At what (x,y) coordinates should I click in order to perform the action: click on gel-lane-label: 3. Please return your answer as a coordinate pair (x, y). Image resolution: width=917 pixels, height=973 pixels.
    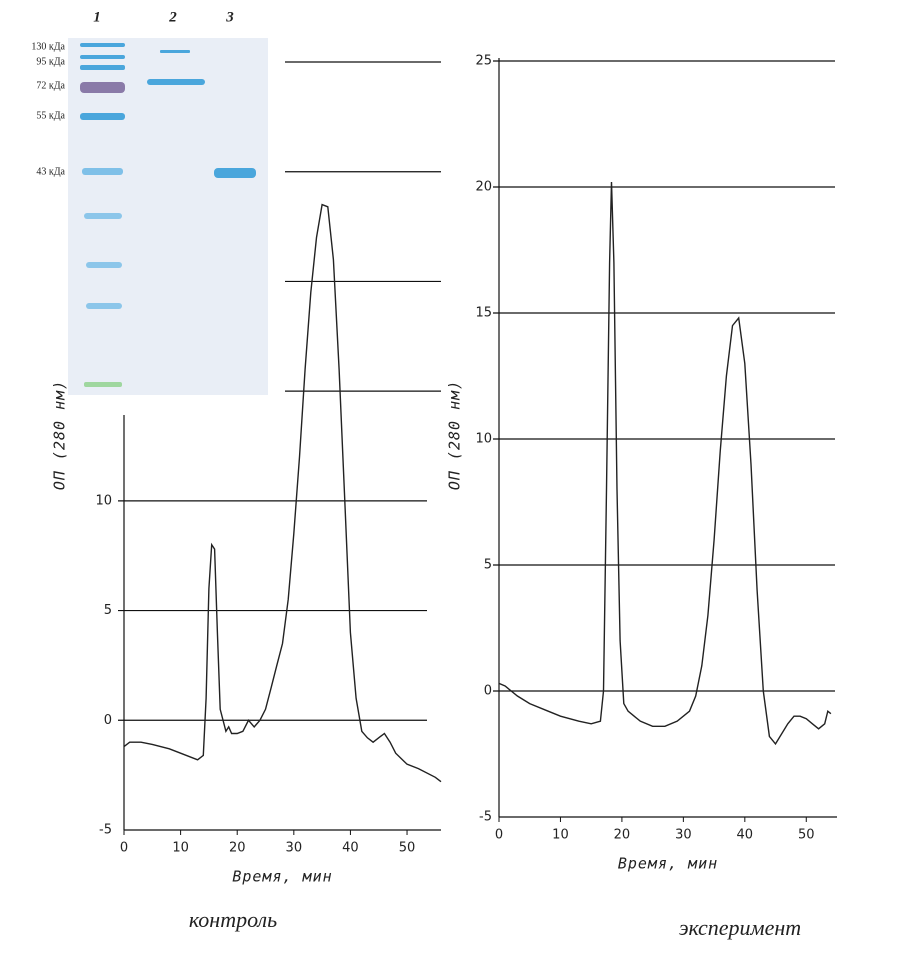
    Looking at the image, I should click on (229, 17).